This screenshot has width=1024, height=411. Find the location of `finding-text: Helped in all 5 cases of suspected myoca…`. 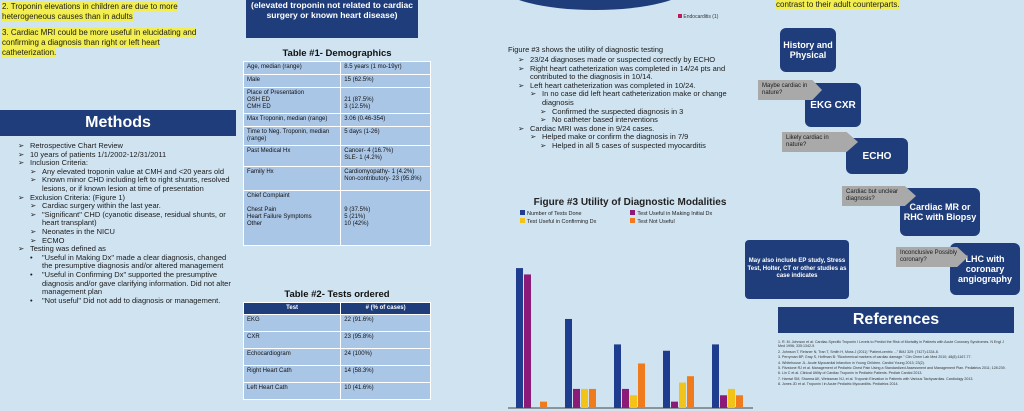

finding-text: Helped in all 5 cases of suspected myoca… is located at coordinates (629, 145).